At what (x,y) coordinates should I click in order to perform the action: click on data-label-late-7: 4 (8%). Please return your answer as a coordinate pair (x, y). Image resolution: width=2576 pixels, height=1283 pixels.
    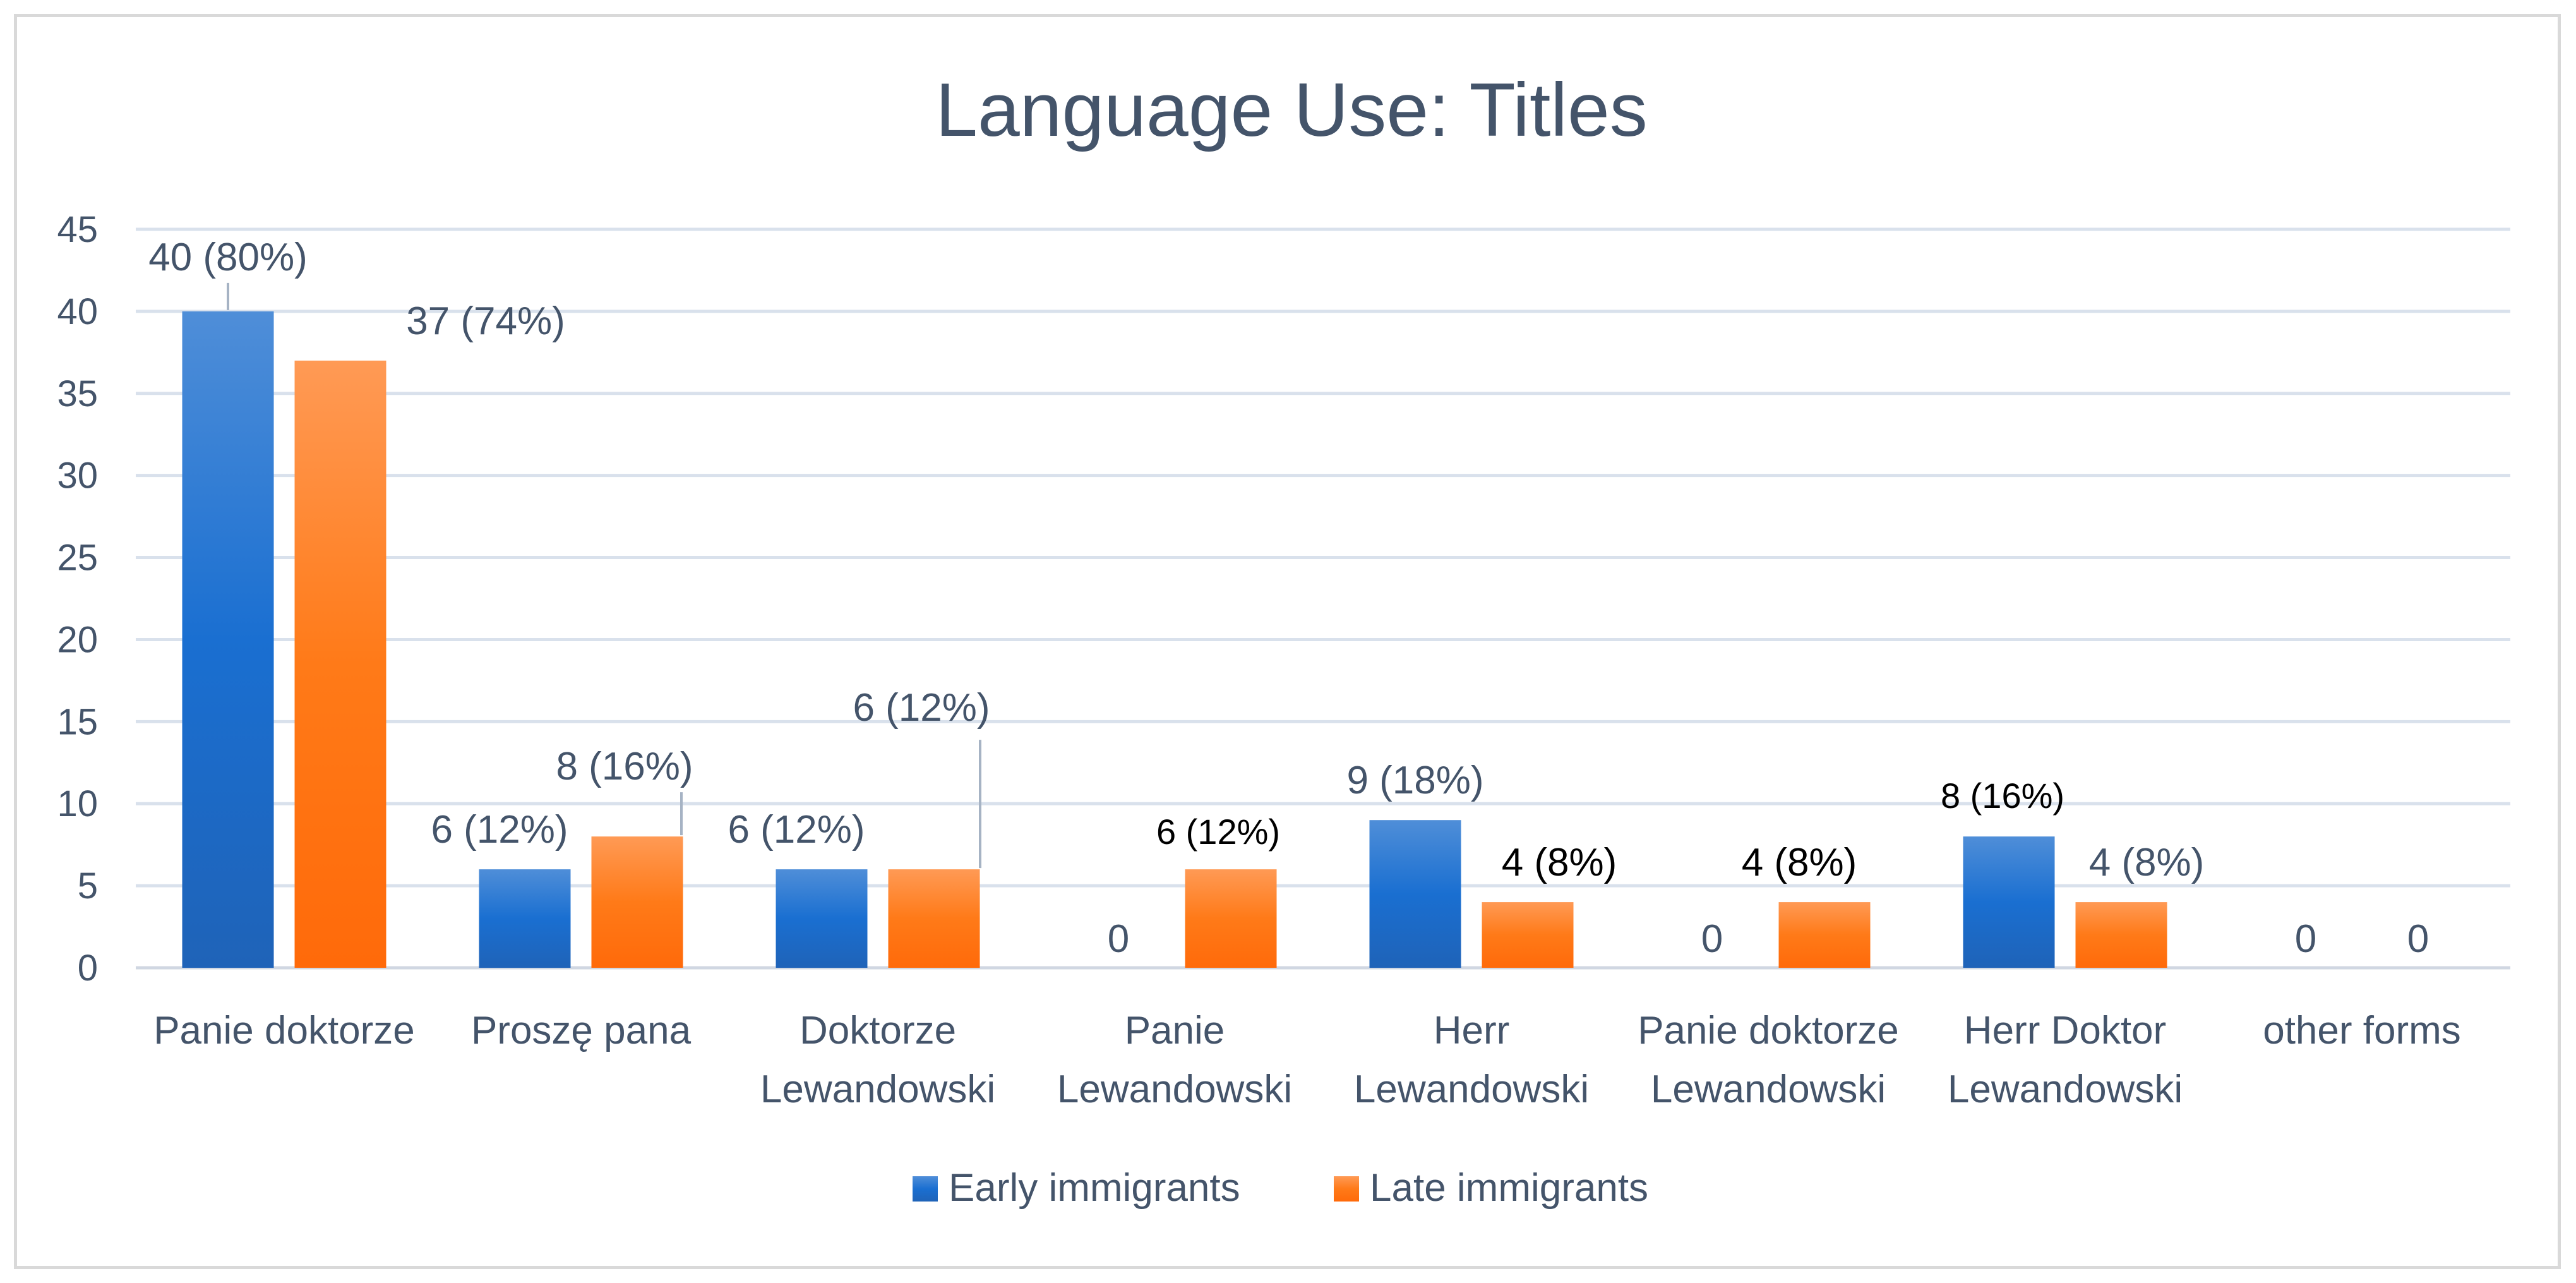
    Looking at the image, I should click on (2147, 862).